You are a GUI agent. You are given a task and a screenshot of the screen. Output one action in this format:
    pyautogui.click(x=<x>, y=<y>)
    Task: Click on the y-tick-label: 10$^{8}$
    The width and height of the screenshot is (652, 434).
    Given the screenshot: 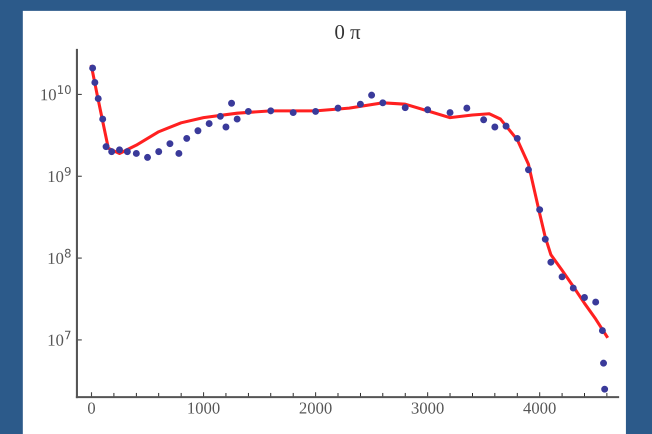 What is the action you would take?
    pyautogui.click(x=59, y=256)
    